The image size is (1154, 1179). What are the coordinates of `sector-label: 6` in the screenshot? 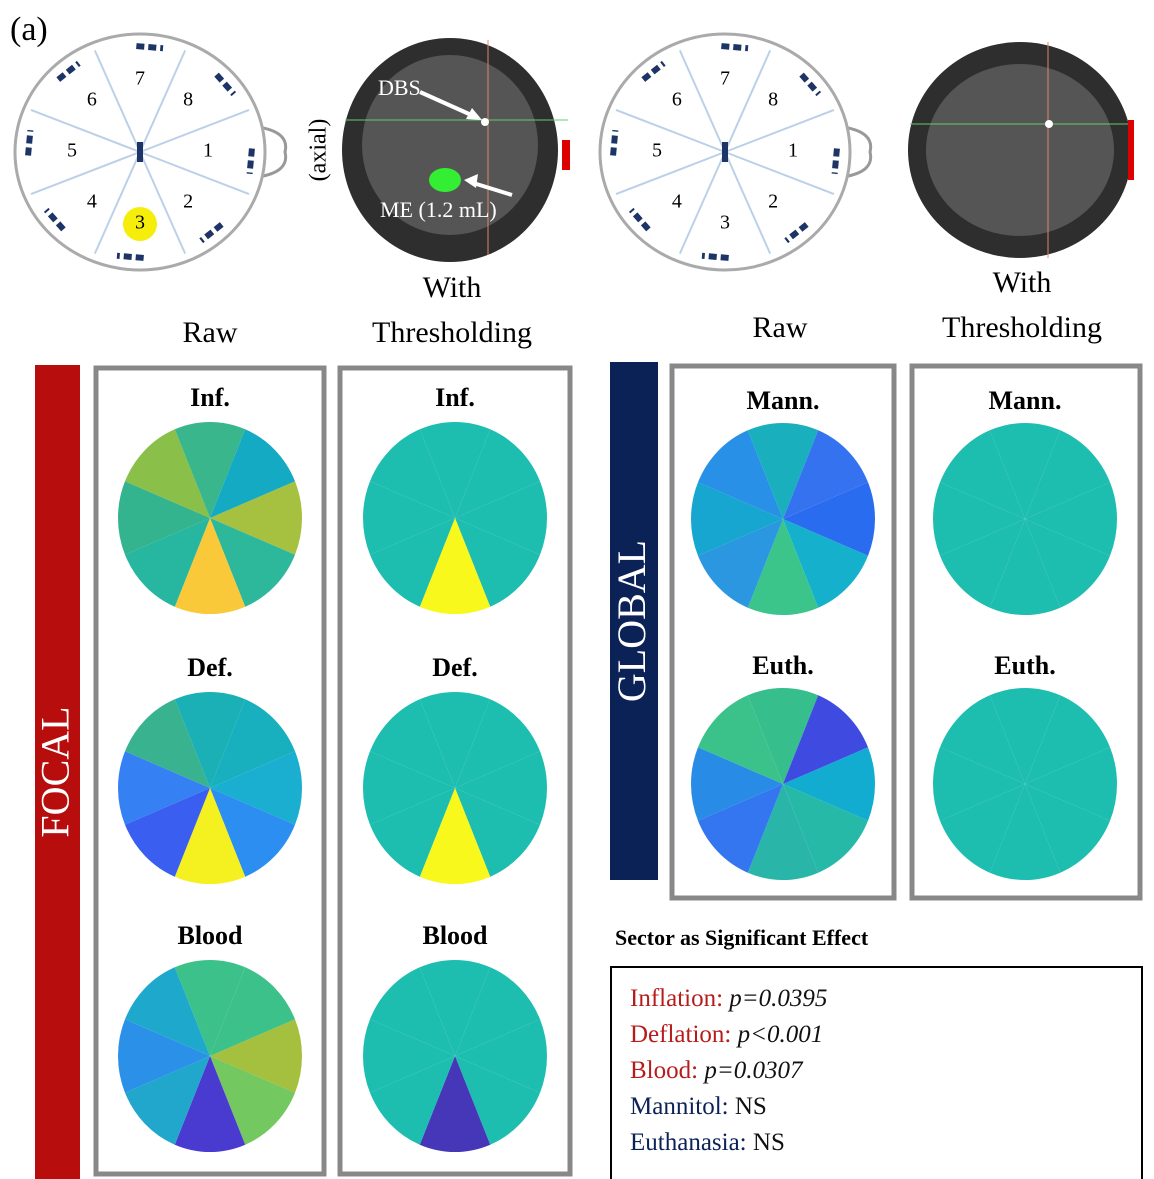 It's located at (92, 100).